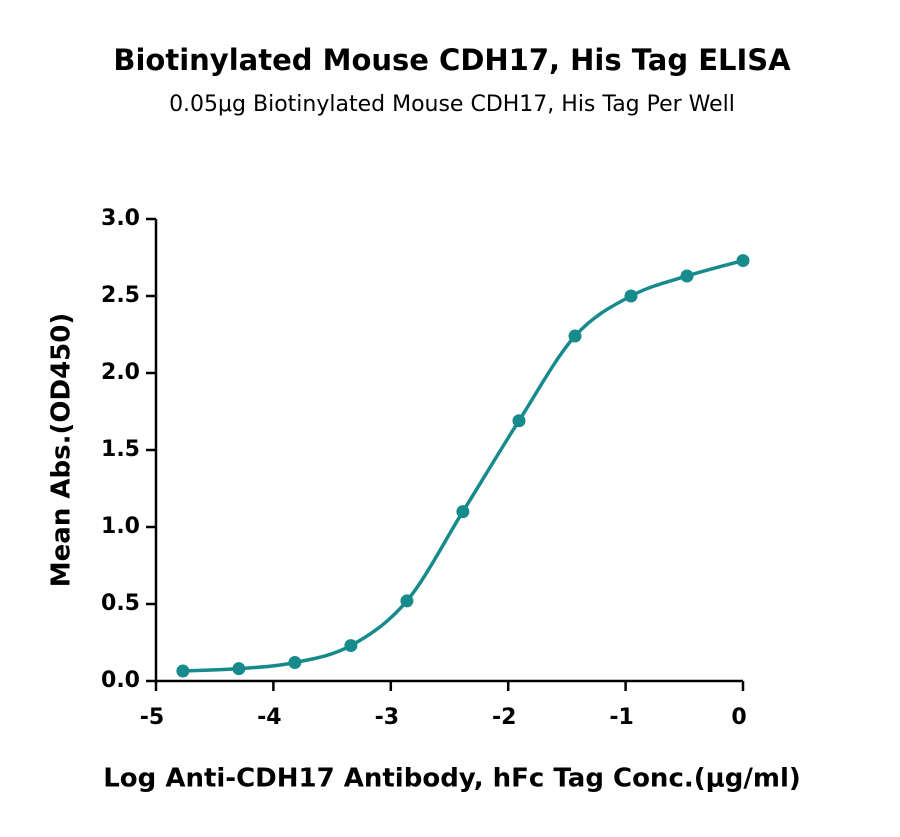  What do you see at coordinates (152, 717) in the screenshot?
I see `x-tick-label: -5` at bounding box center [152, 717].